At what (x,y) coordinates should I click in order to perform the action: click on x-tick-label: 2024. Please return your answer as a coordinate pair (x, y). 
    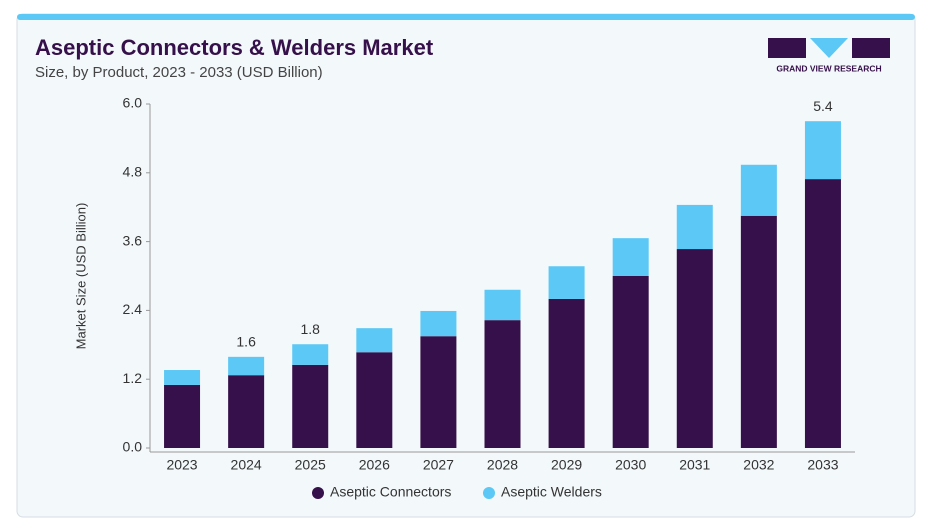
    Looking at the image, I should click on (246, 465).